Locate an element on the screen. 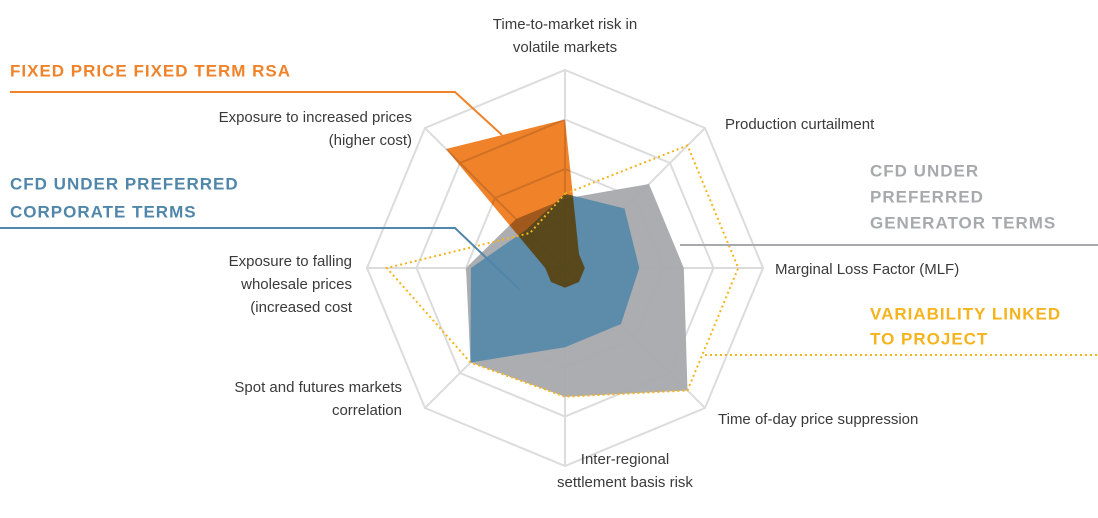 The image size is (1098, 518). axis-label: Exposure to falling is located at coordinates (290, 261).